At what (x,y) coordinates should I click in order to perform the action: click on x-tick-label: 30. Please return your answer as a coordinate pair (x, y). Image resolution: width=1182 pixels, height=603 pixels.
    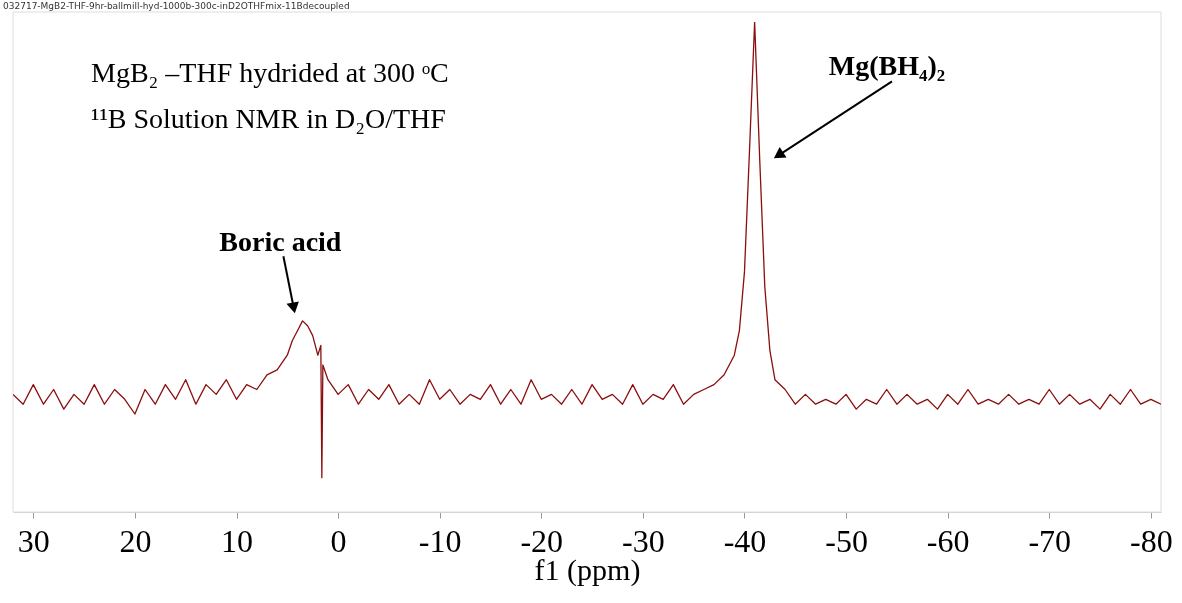
    Looking at the image, I should click on (33, 540).